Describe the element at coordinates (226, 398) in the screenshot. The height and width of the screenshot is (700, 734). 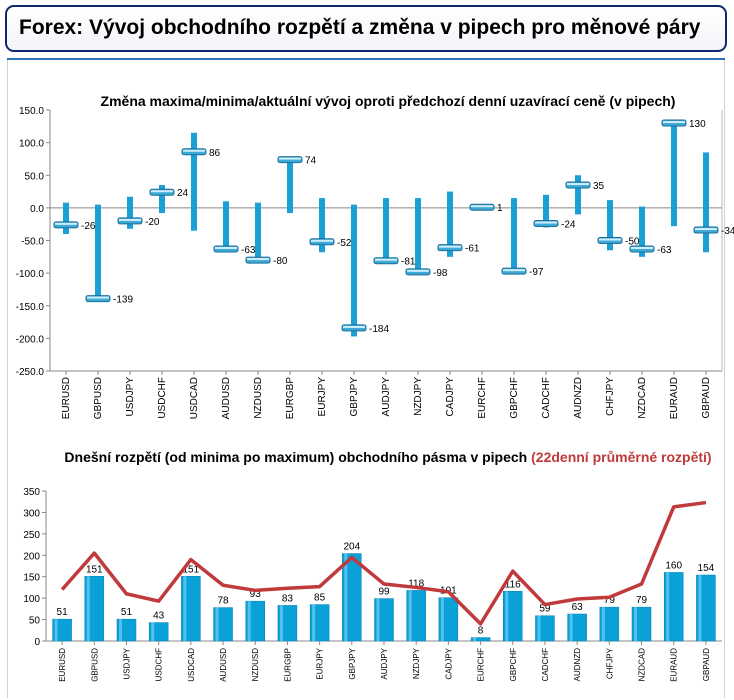
I see `chart1-category-label: AUDUSD` at that location.